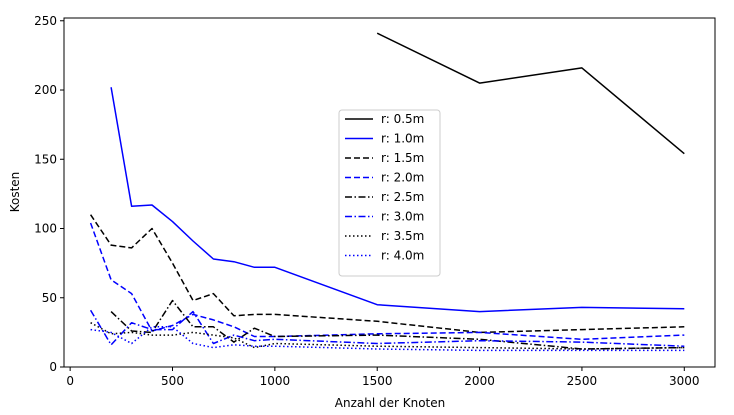 Image resolution: width=734 pixels, height=415 pixels. What do you see at coordinates (402, 197) in the screenshot?
I see `legend-label: r: 2.5m` at bounding box center [402, 197].